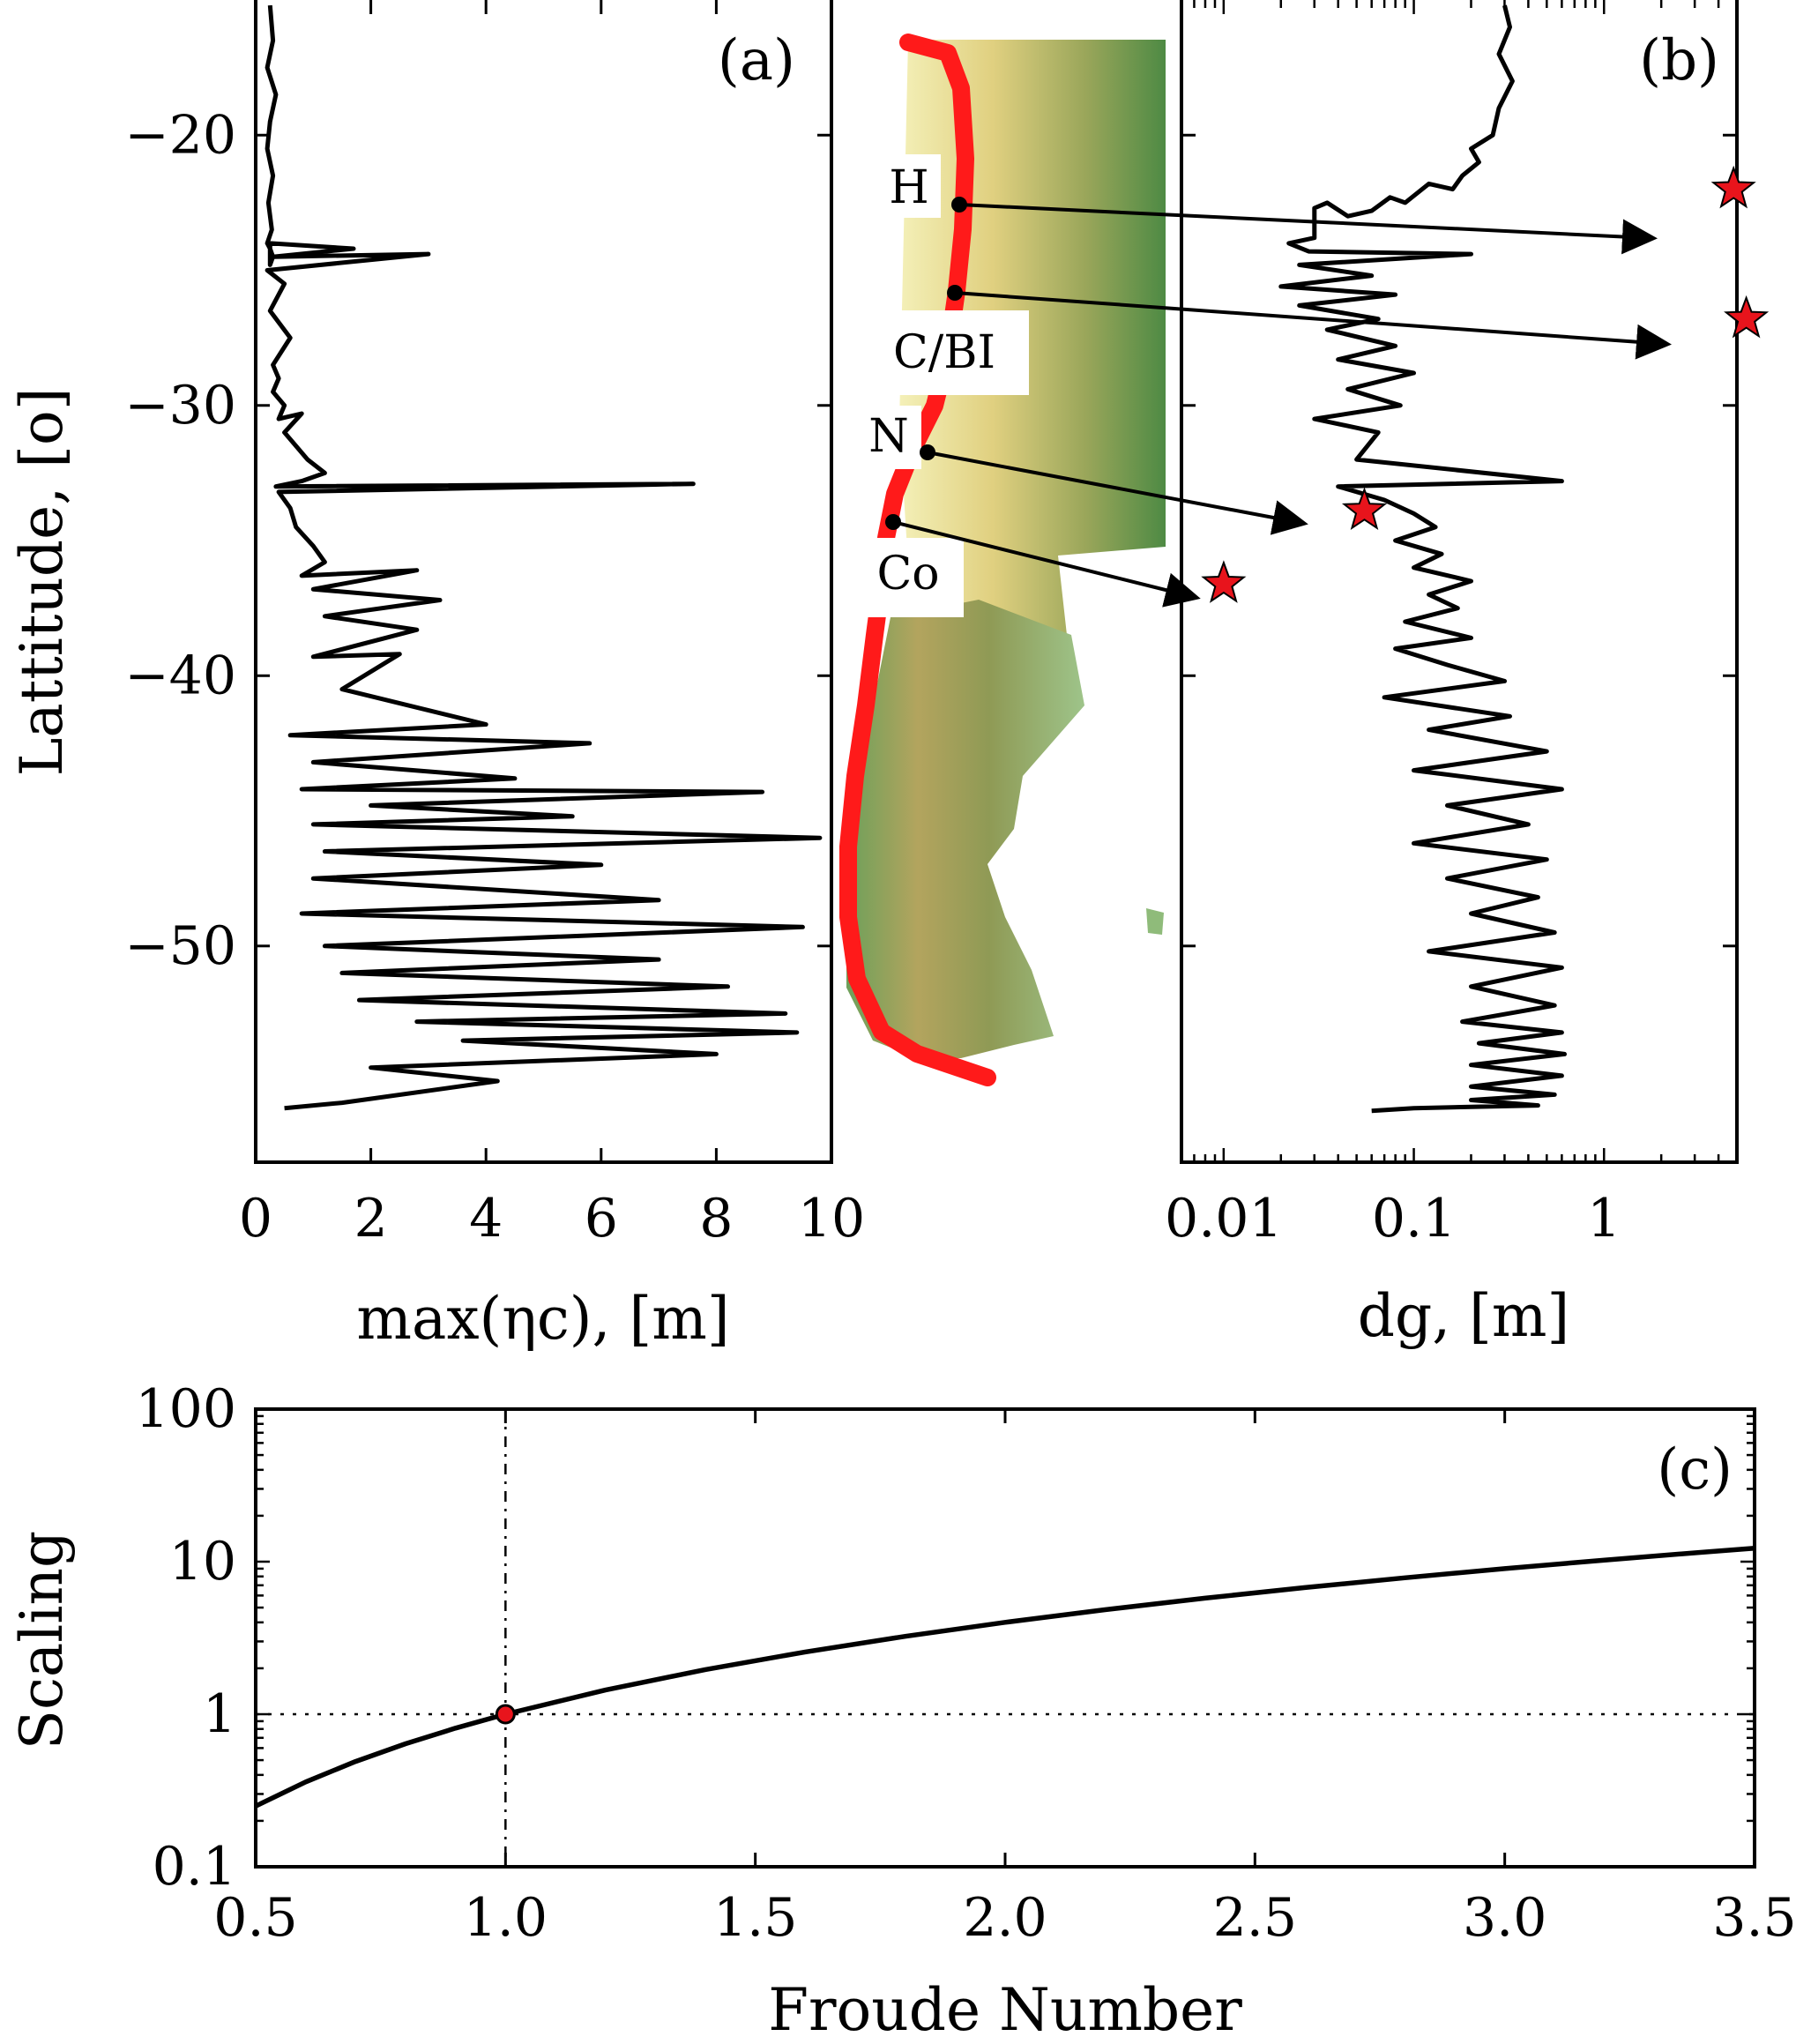  What do you see at coordinates (180, 135) in the screenshot?
I see `y-tick-label-a: −20` at bounding box center [180, 135].